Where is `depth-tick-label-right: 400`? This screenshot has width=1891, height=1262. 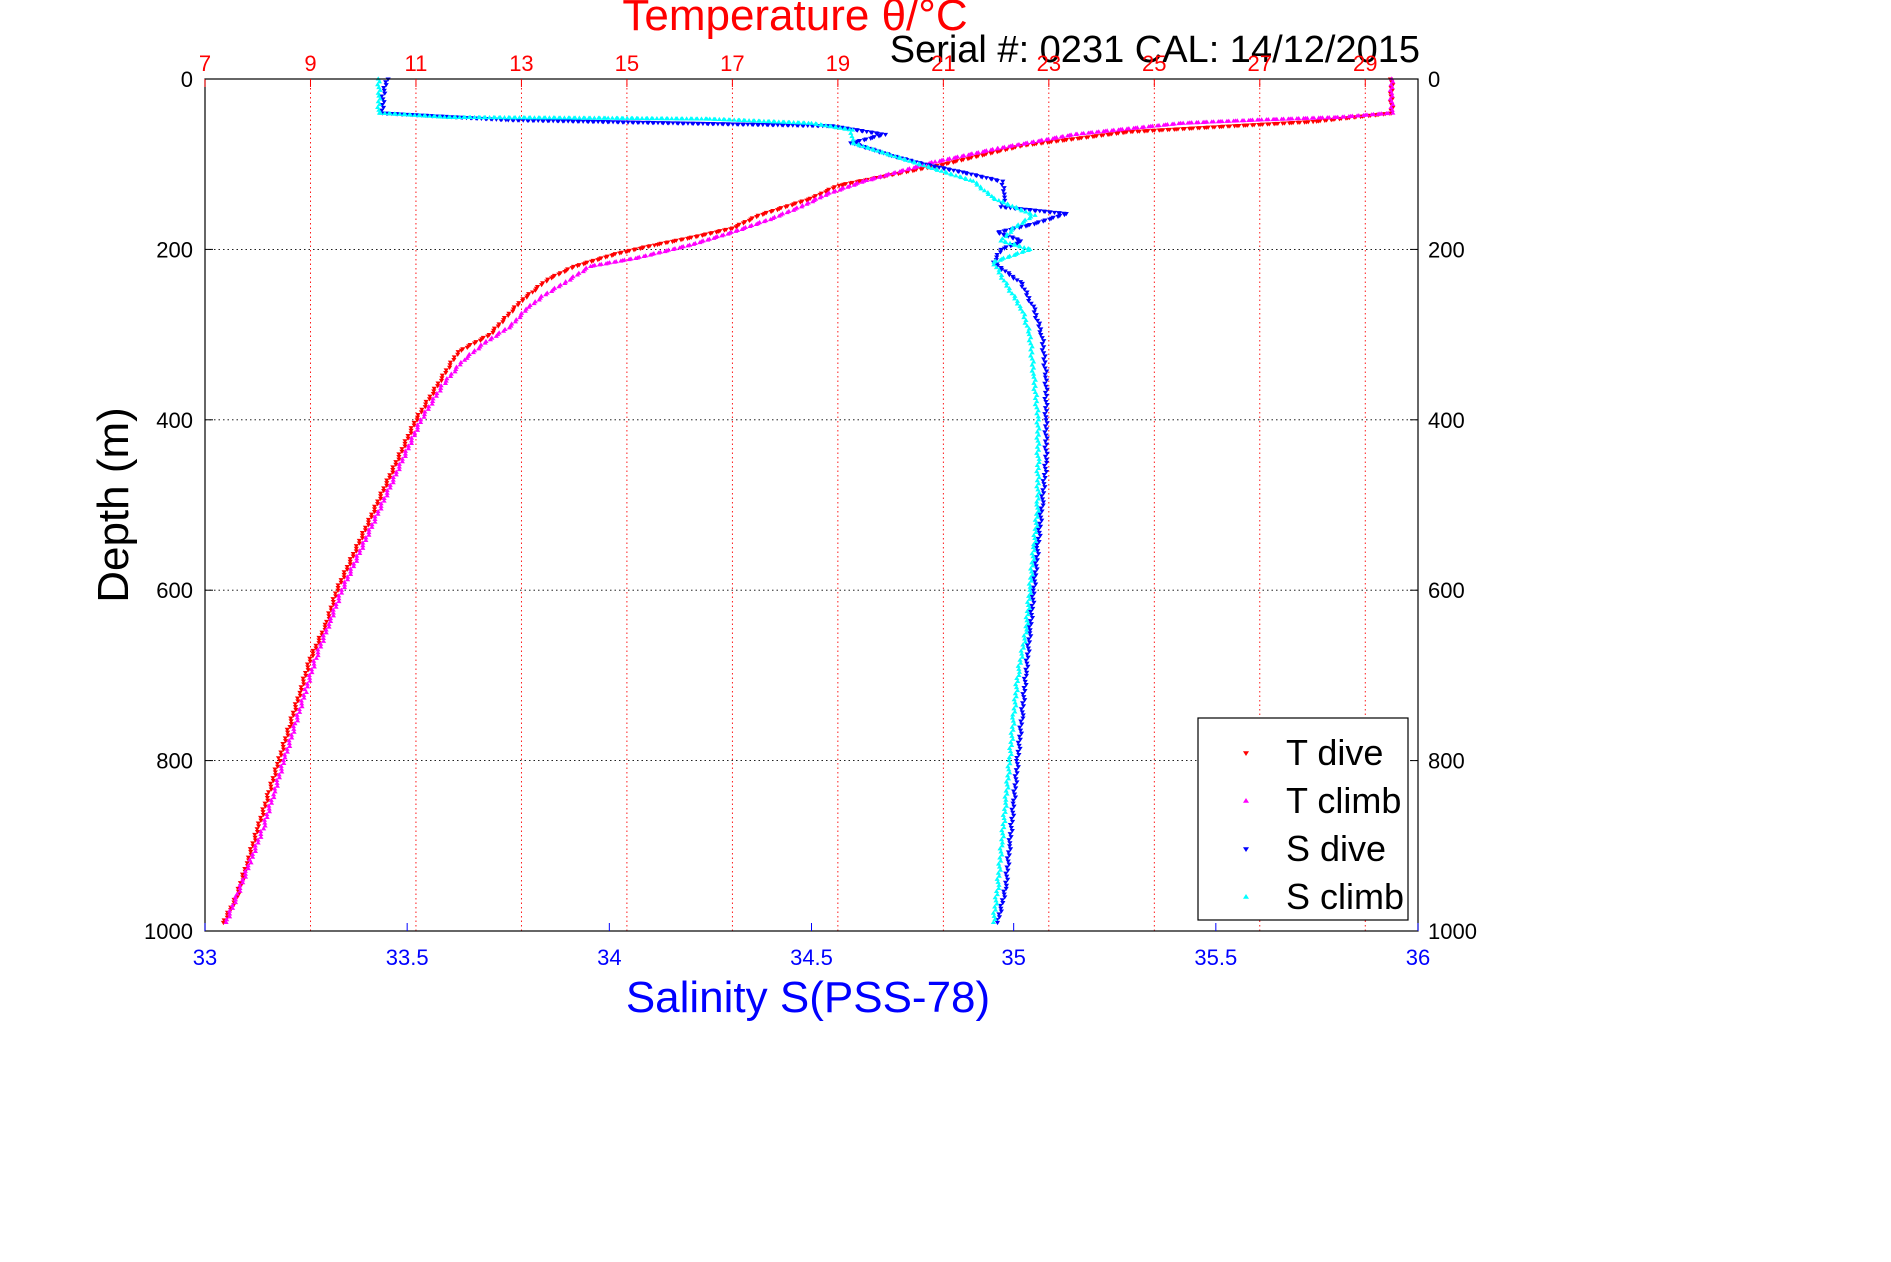 depth-tick-label-right: 400 is located at coordinates (1446, 420).